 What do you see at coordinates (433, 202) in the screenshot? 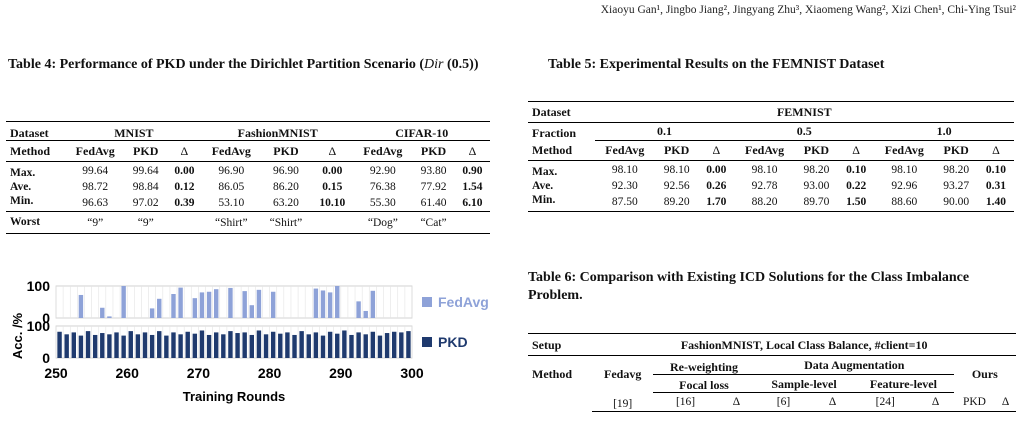
I see `table4-cell: 61.40` at bounding box center [433, 202].